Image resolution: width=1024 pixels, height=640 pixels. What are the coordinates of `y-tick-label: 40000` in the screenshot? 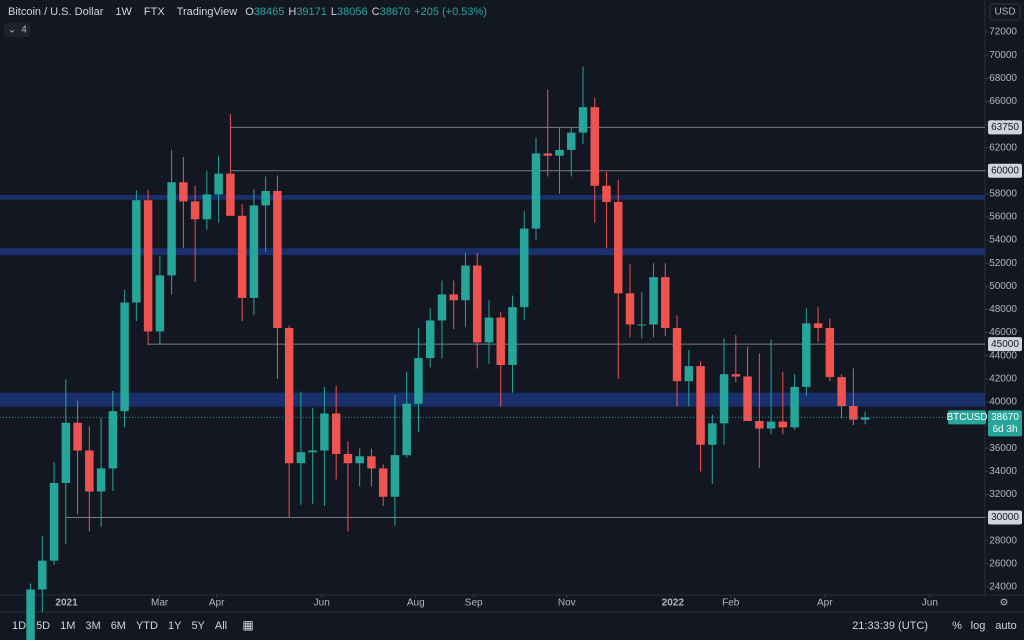 It's located at (1003, 402).